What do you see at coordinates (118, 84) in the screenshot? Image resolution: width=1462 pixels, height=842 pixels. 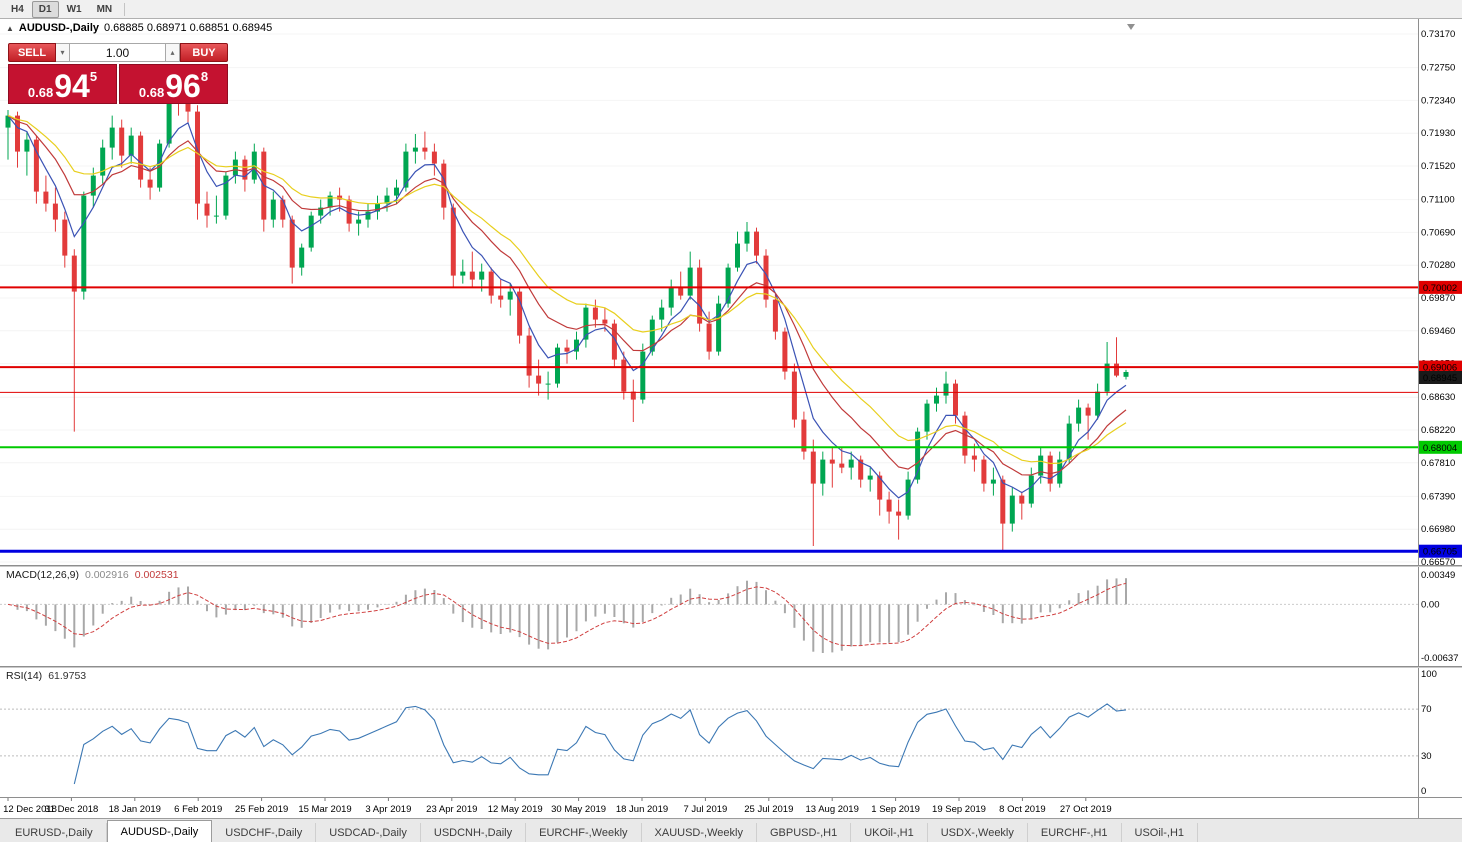 I see `one-click-price-row: 0.68 94 5 0.68 96 8` at bounding box center [118, 84].